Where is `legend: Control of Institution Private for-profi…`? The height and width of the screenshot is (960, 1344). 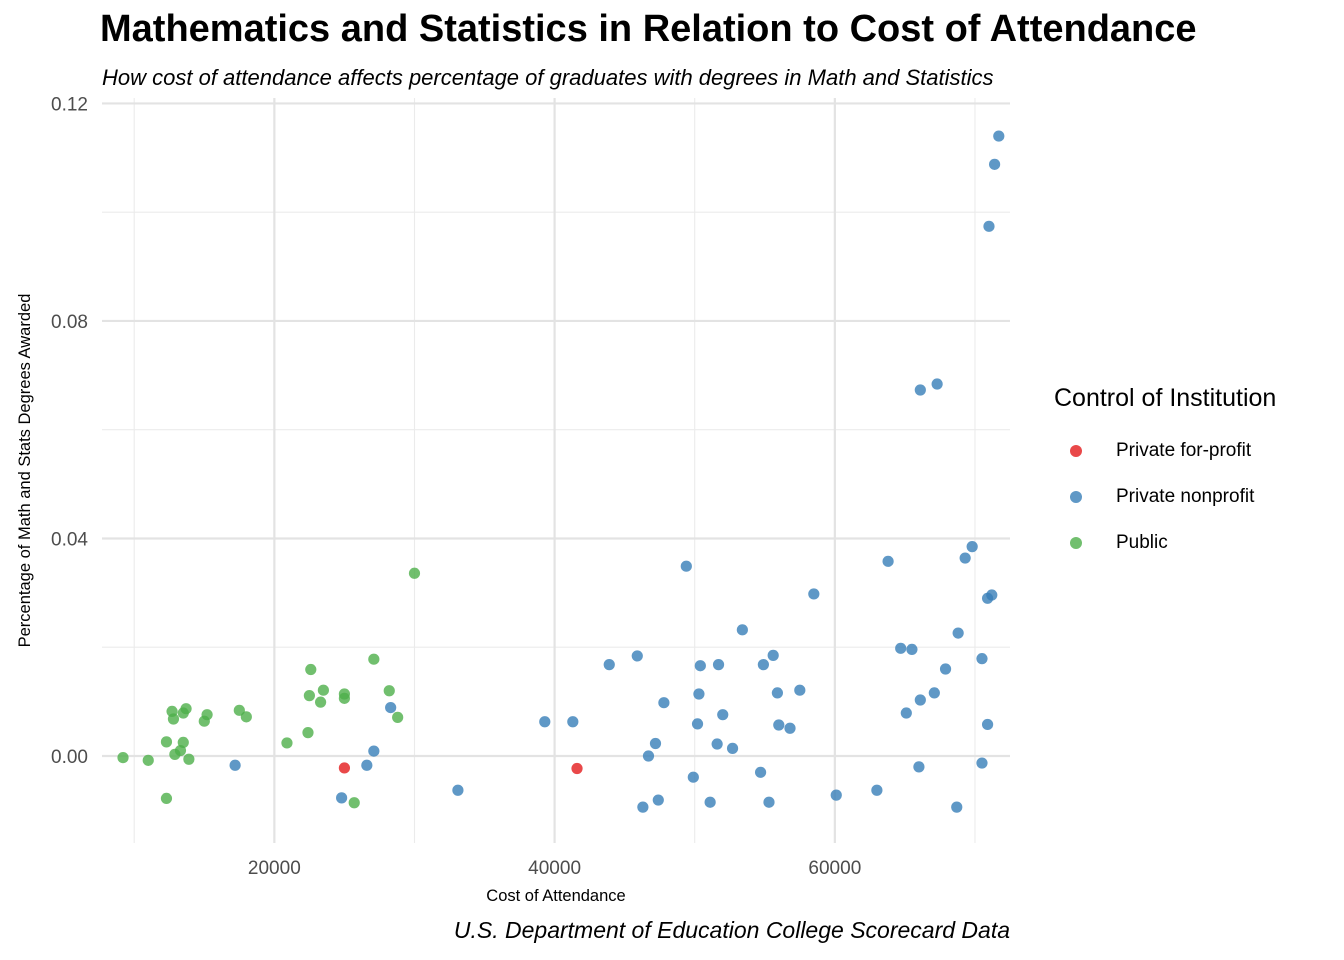
legend: Control of Institution Private for-profi… is located at coordinates (1165, 468).